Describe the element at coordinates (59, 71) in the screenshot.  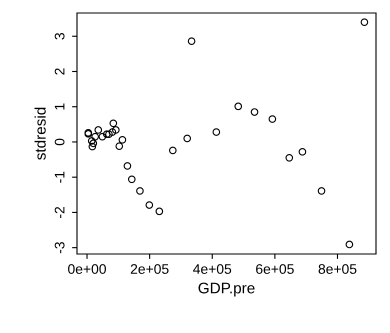
I see `y-tick-label: 2` at that location.